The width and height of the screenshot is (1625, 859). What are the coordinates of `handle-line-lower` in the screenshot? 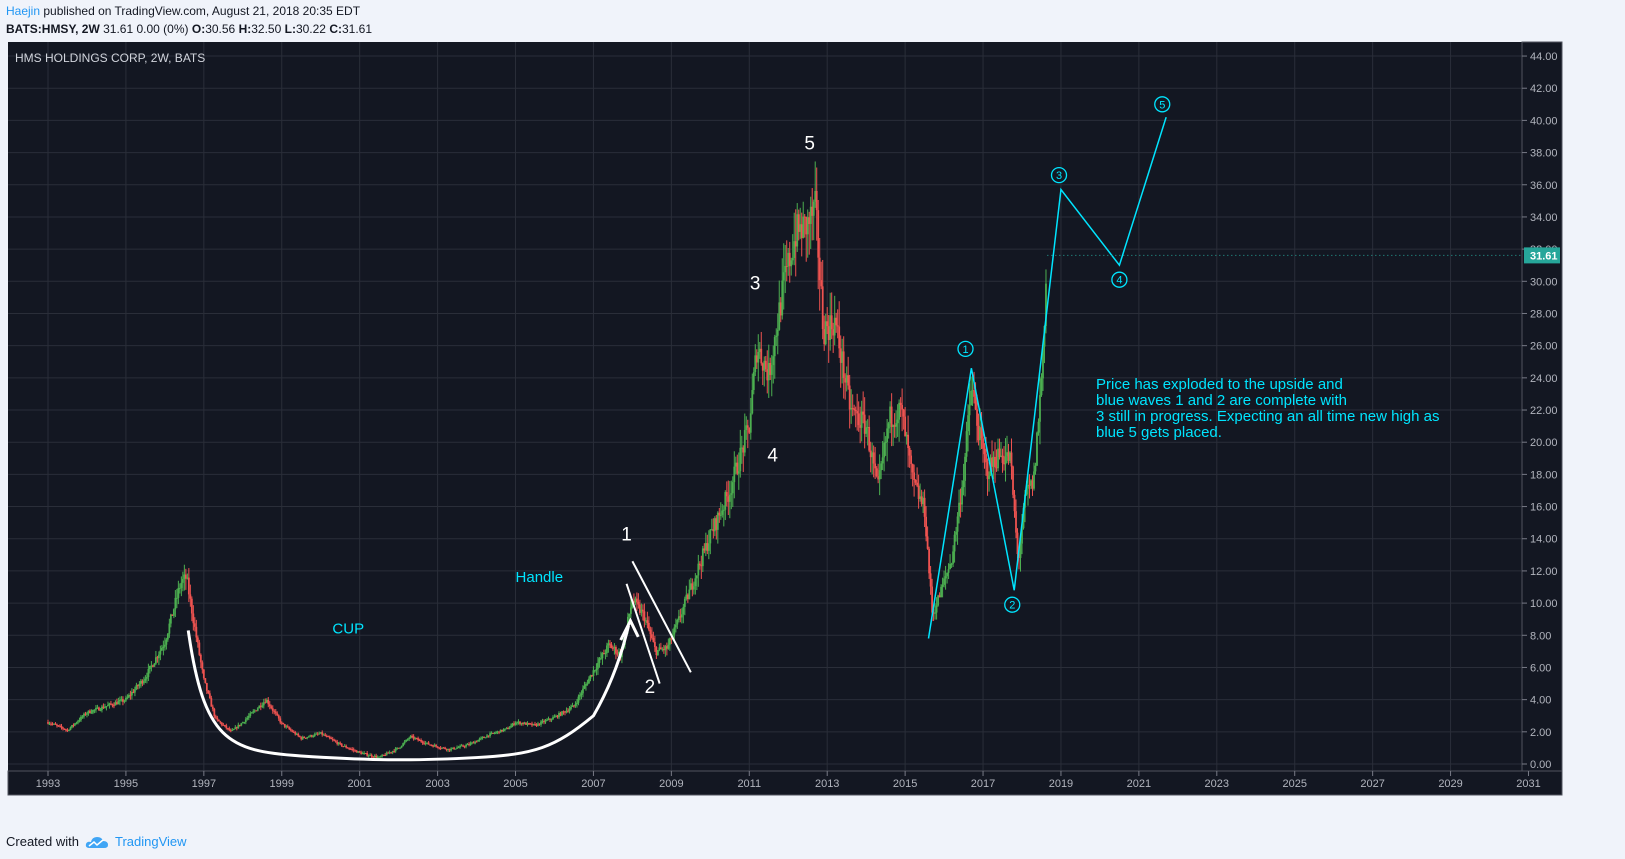 It's located at (643, 633).